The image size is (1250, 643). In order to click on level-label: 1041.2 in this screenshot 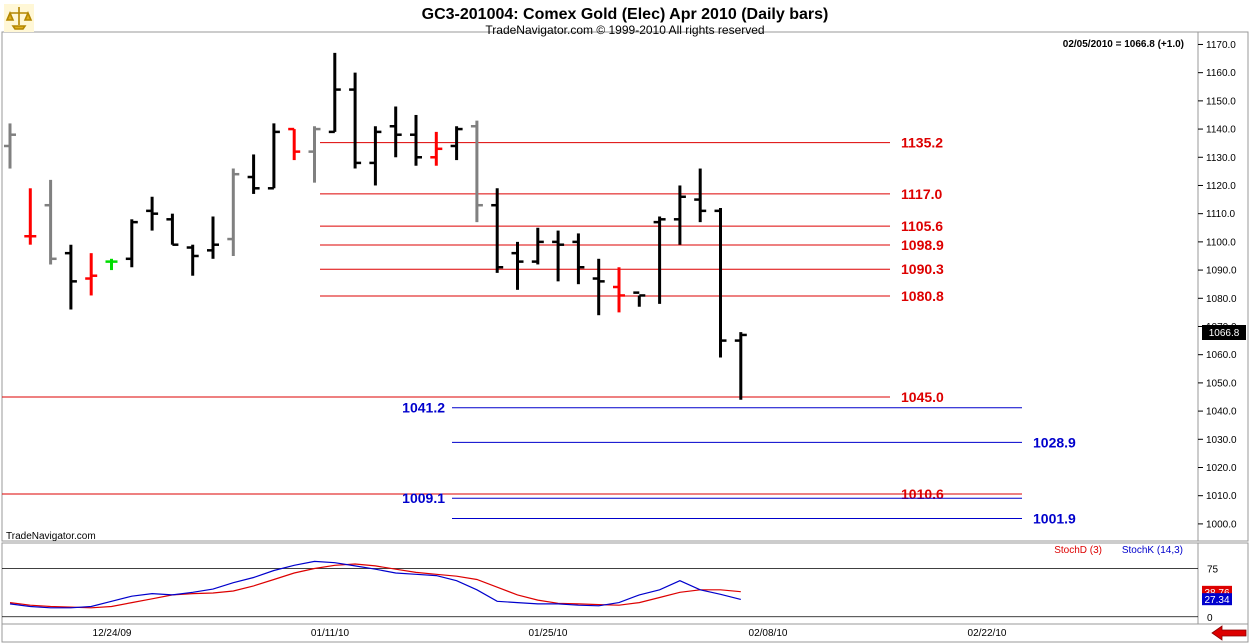, I will do `click(423, 408)`.